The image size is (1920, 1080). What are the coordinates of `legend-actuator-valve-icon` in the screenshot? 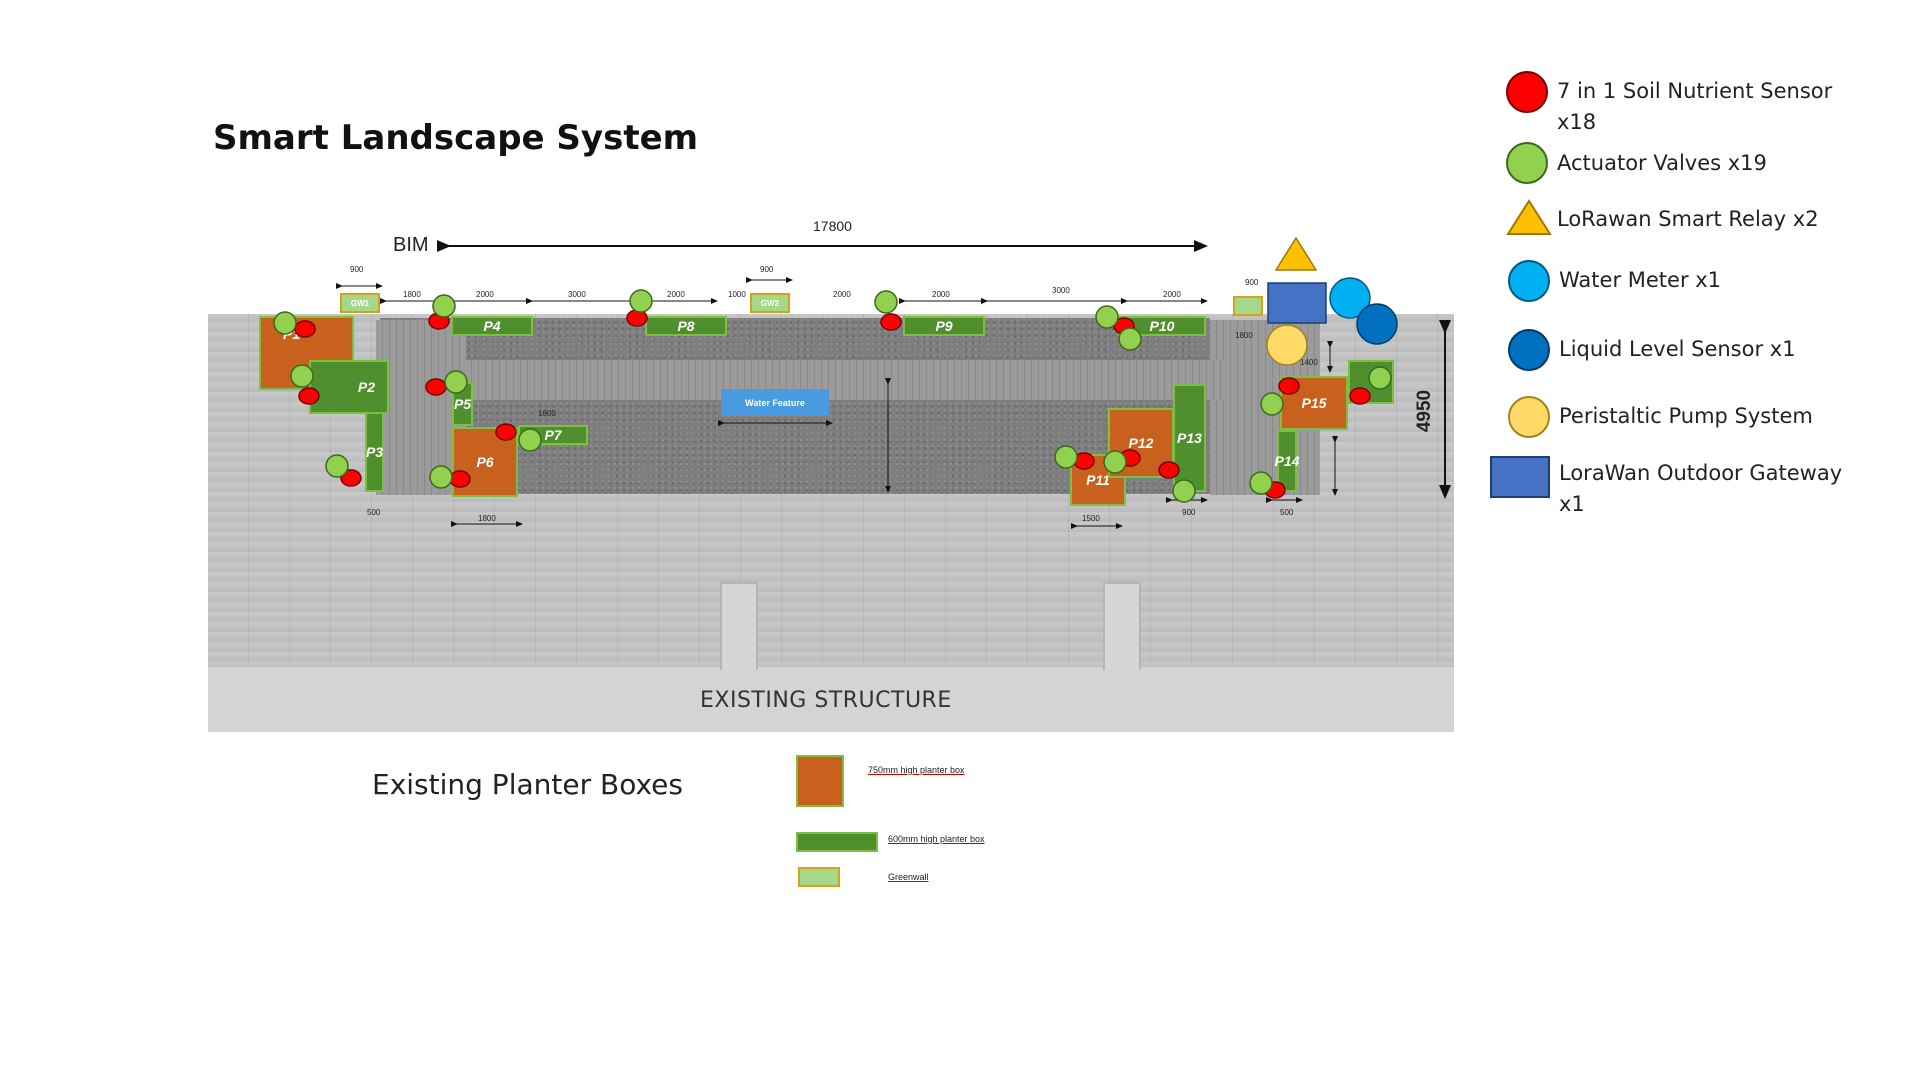 It's located at (1527, 163).